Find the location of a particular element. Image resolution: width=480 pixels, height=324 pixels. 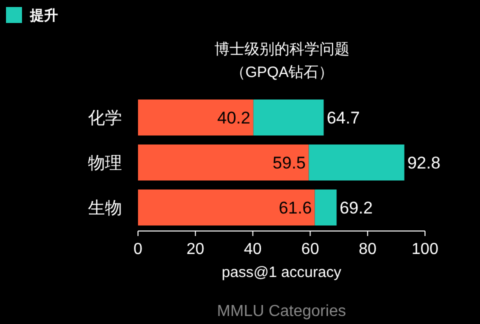

x-tick-label: 20 is located at coordinates (195, 249).